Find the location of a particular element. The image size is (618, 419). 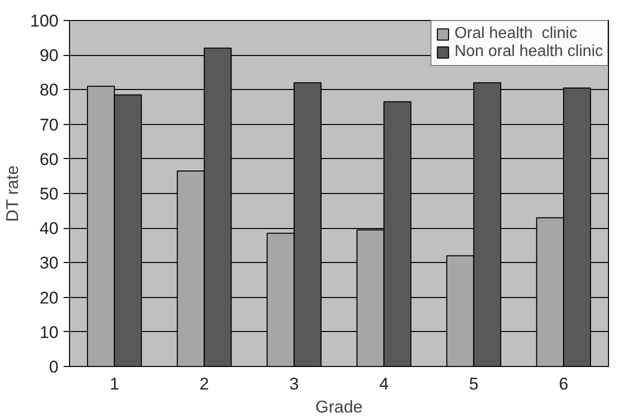

y-tick-label: 10 is located at coordinates (49, 332).